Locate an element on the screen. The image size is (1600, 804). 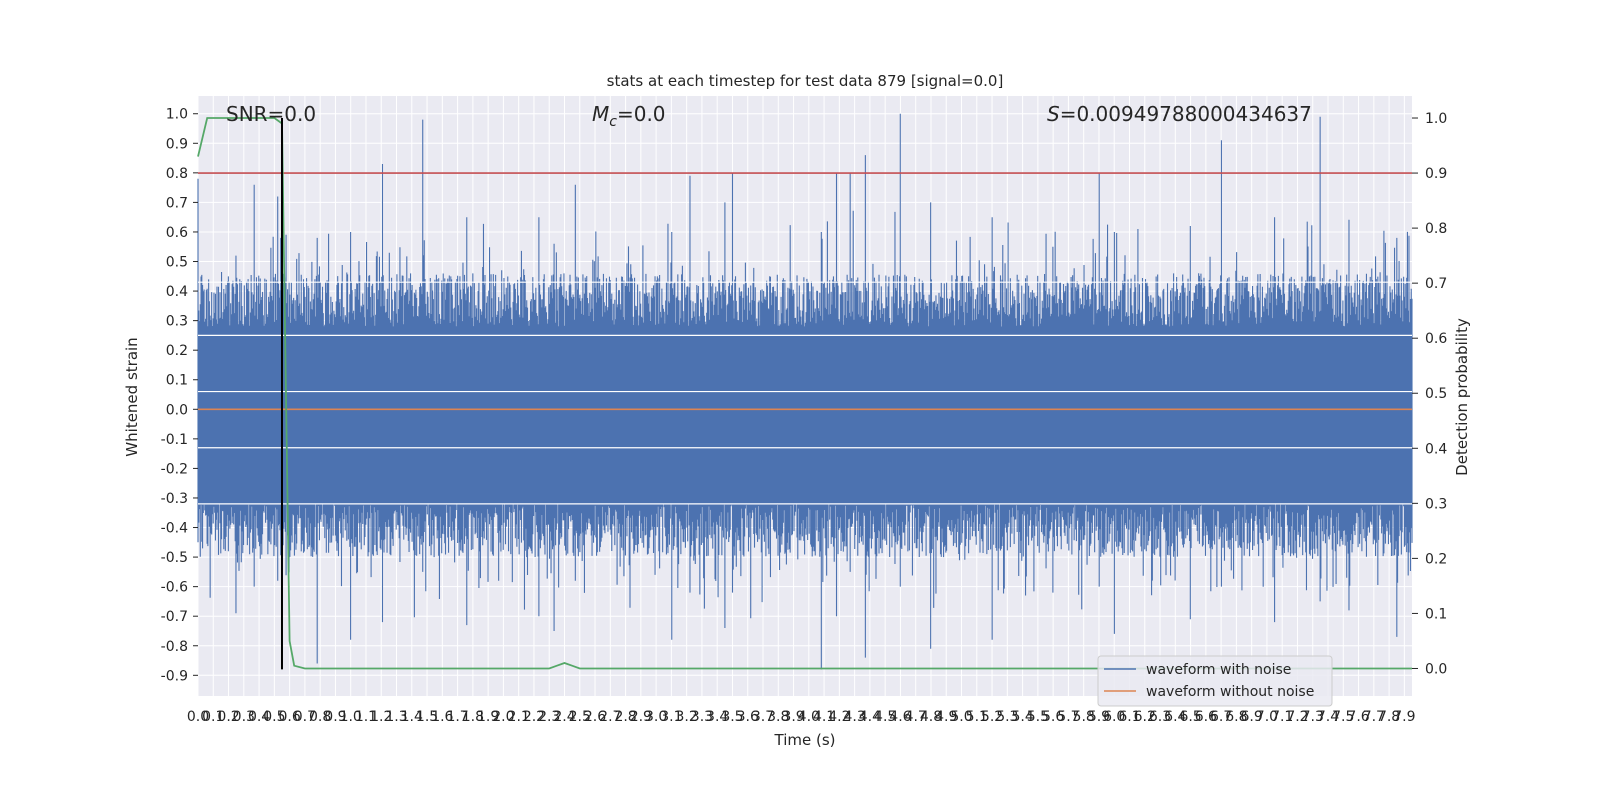
x-tick-label: 5.8 is located at coordinates (1084, 717).